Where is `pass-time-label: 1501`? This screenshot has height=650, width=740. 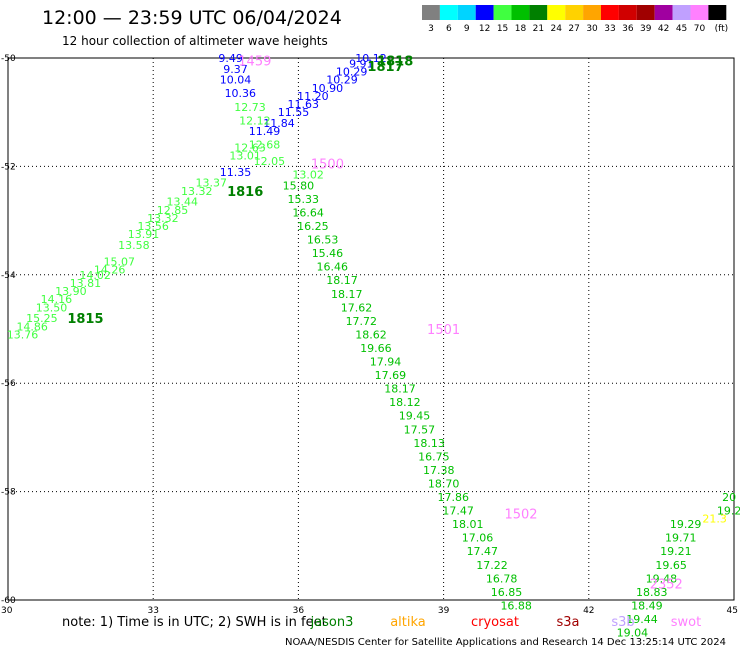 pass-time-label: 1501 is located at coordinates (443, 330).